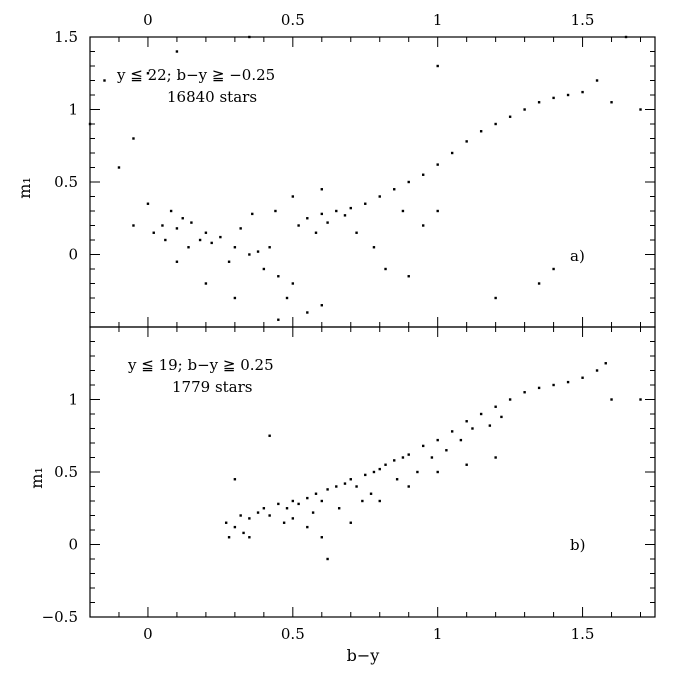 This screenshot has height=692, width=691. I want to click on panel-b-x-tick-label: 0, so click(148, 634).